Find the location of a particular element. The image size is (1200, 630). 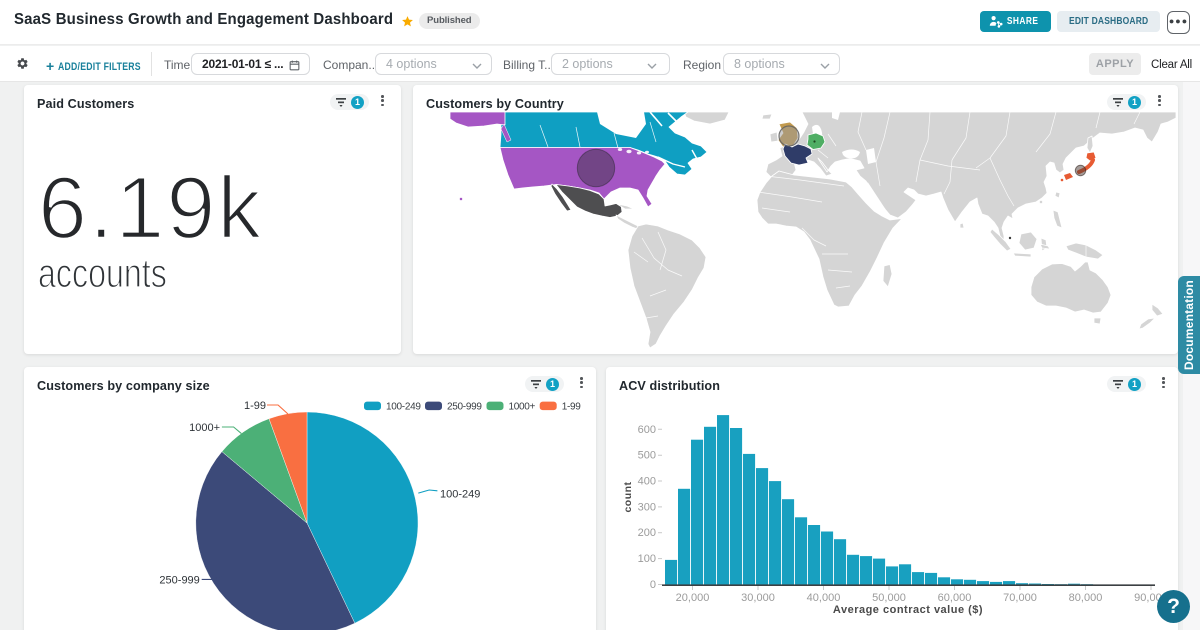

svg-text: 70,000 is located at coordinates (1020, 598).